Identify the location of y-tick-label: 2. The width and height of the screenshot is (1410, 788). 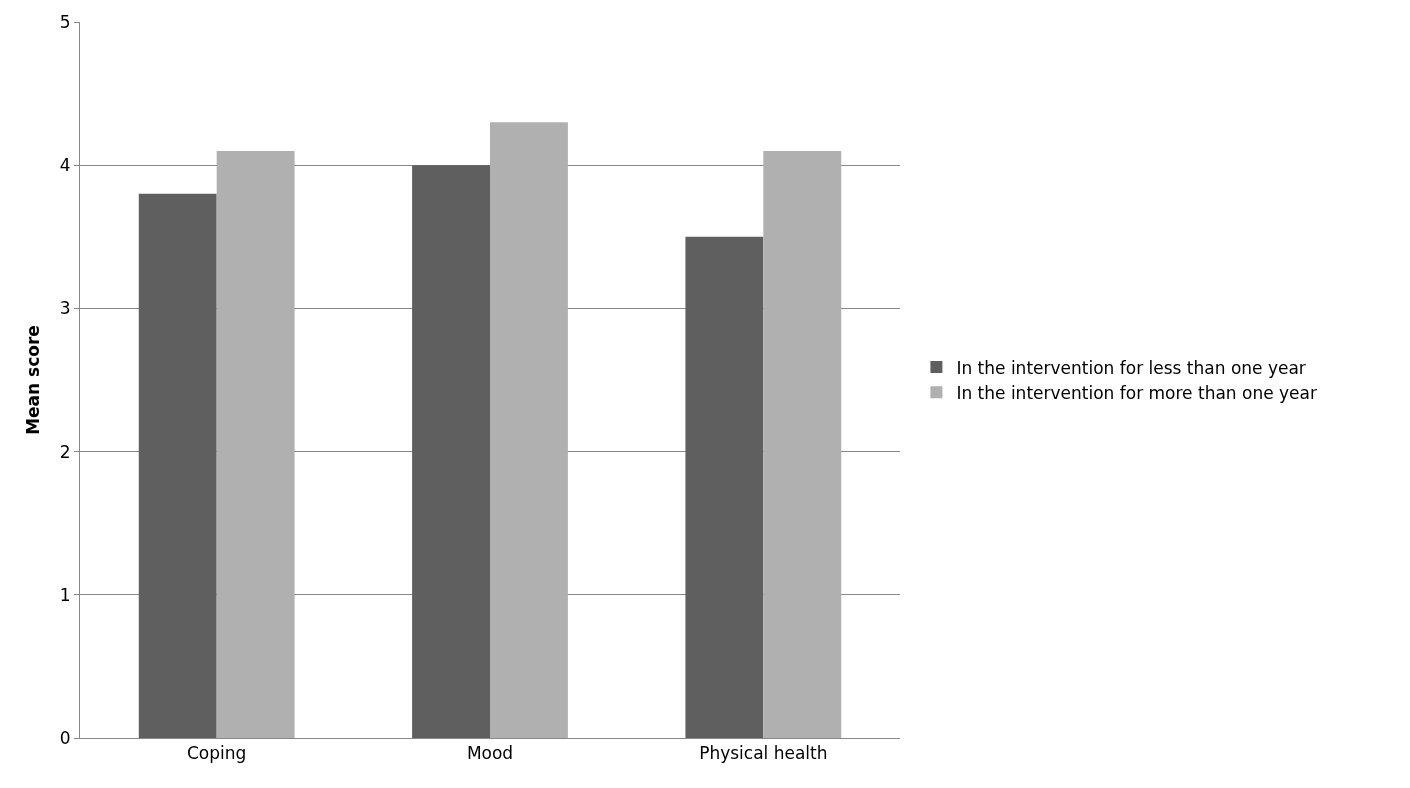
(65, 451).